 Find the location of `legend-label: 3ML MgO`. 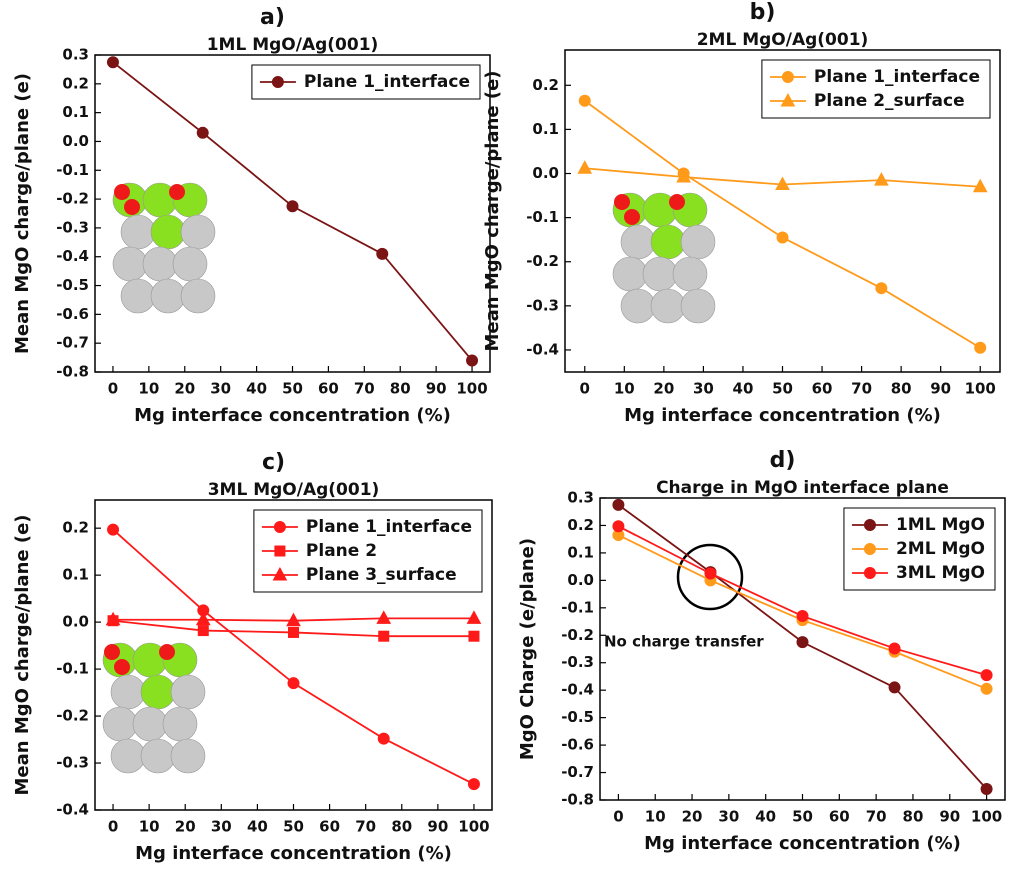

legend-label: 3ML MgO is located at coordinates (940, 573).